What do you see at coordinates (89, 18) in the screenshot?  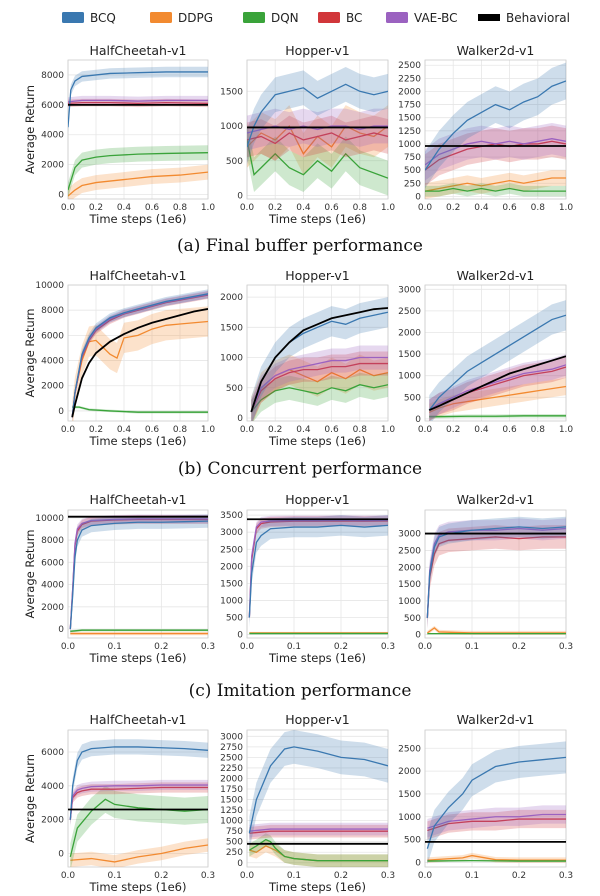 I see `legend-item-bcq: BCQ` at bounding box center [89, 18].